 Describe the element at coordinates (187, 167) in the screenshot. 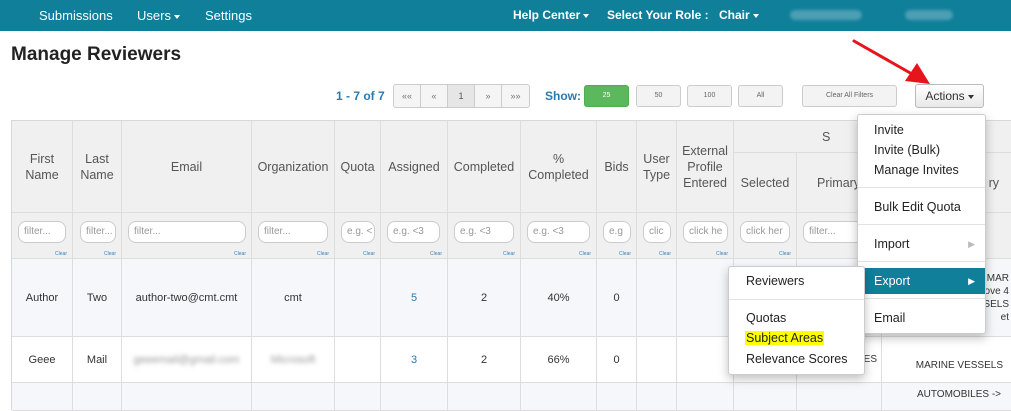

I see `col-header-email: Email` at that location.